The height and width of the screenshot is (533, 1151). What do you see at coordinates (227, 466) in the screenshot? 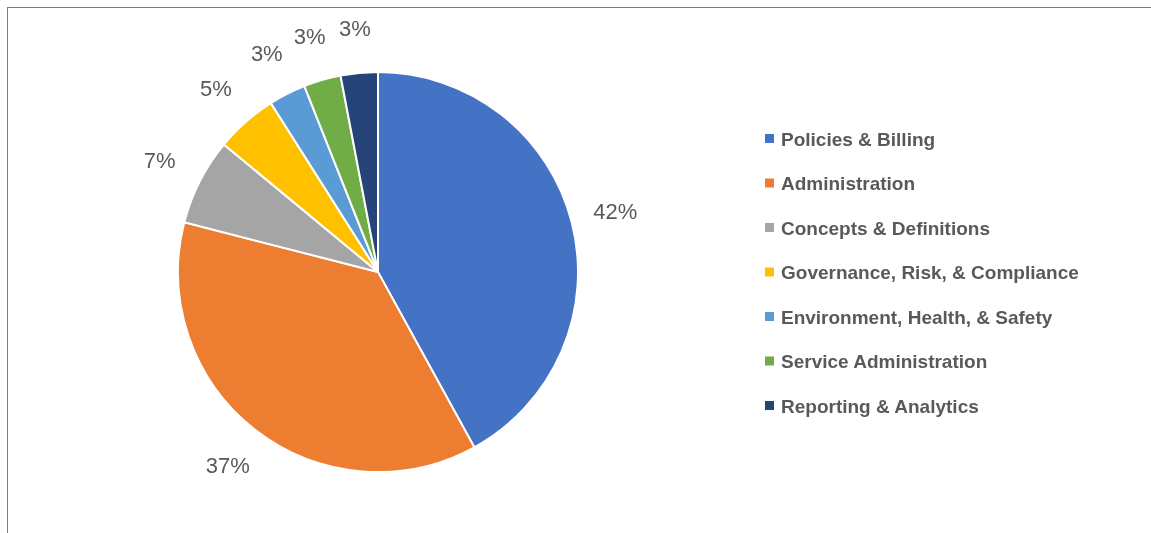
I see `data-label: 37%` at bounding box center [227, 466].